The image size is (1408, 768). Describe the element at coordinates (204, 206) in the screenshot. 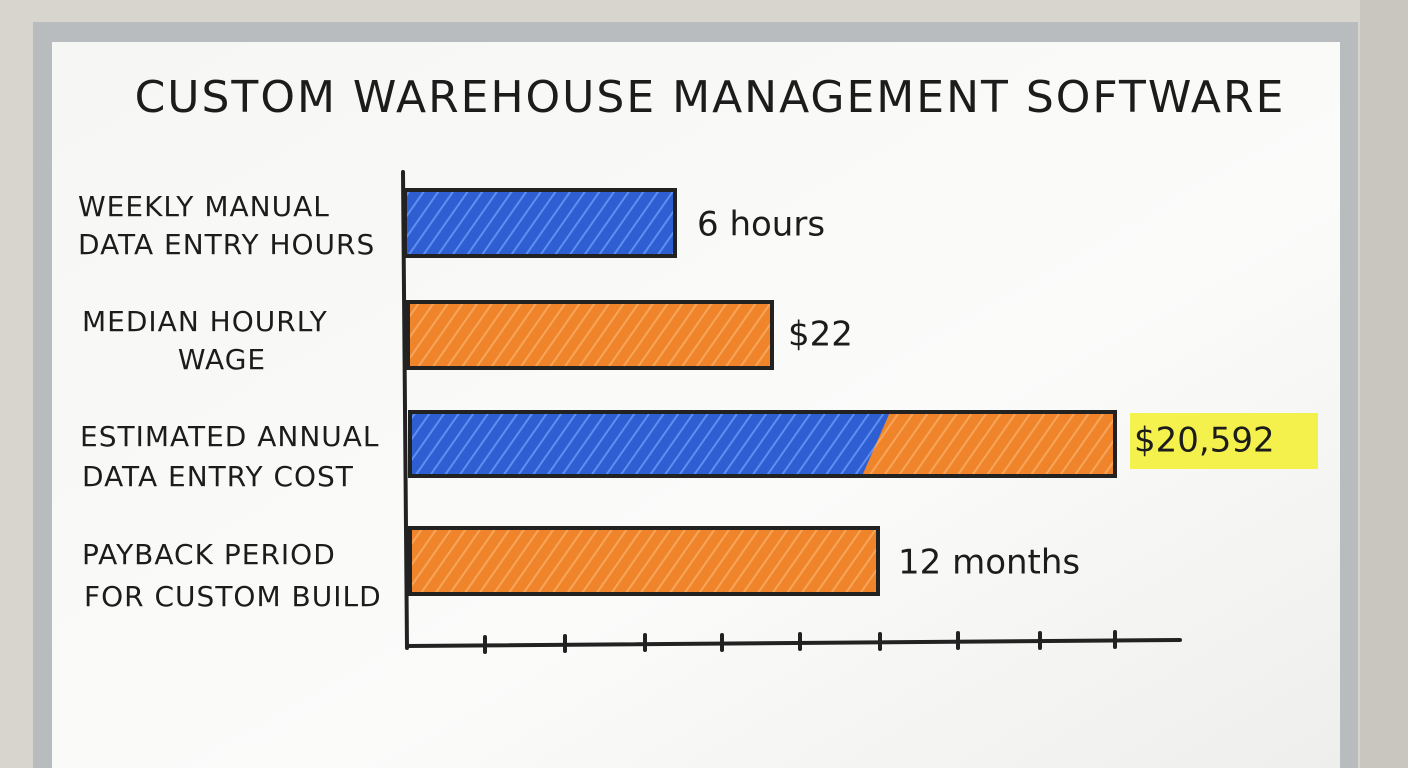

I see `row-label: WEEKLY MANUAL` at that location.